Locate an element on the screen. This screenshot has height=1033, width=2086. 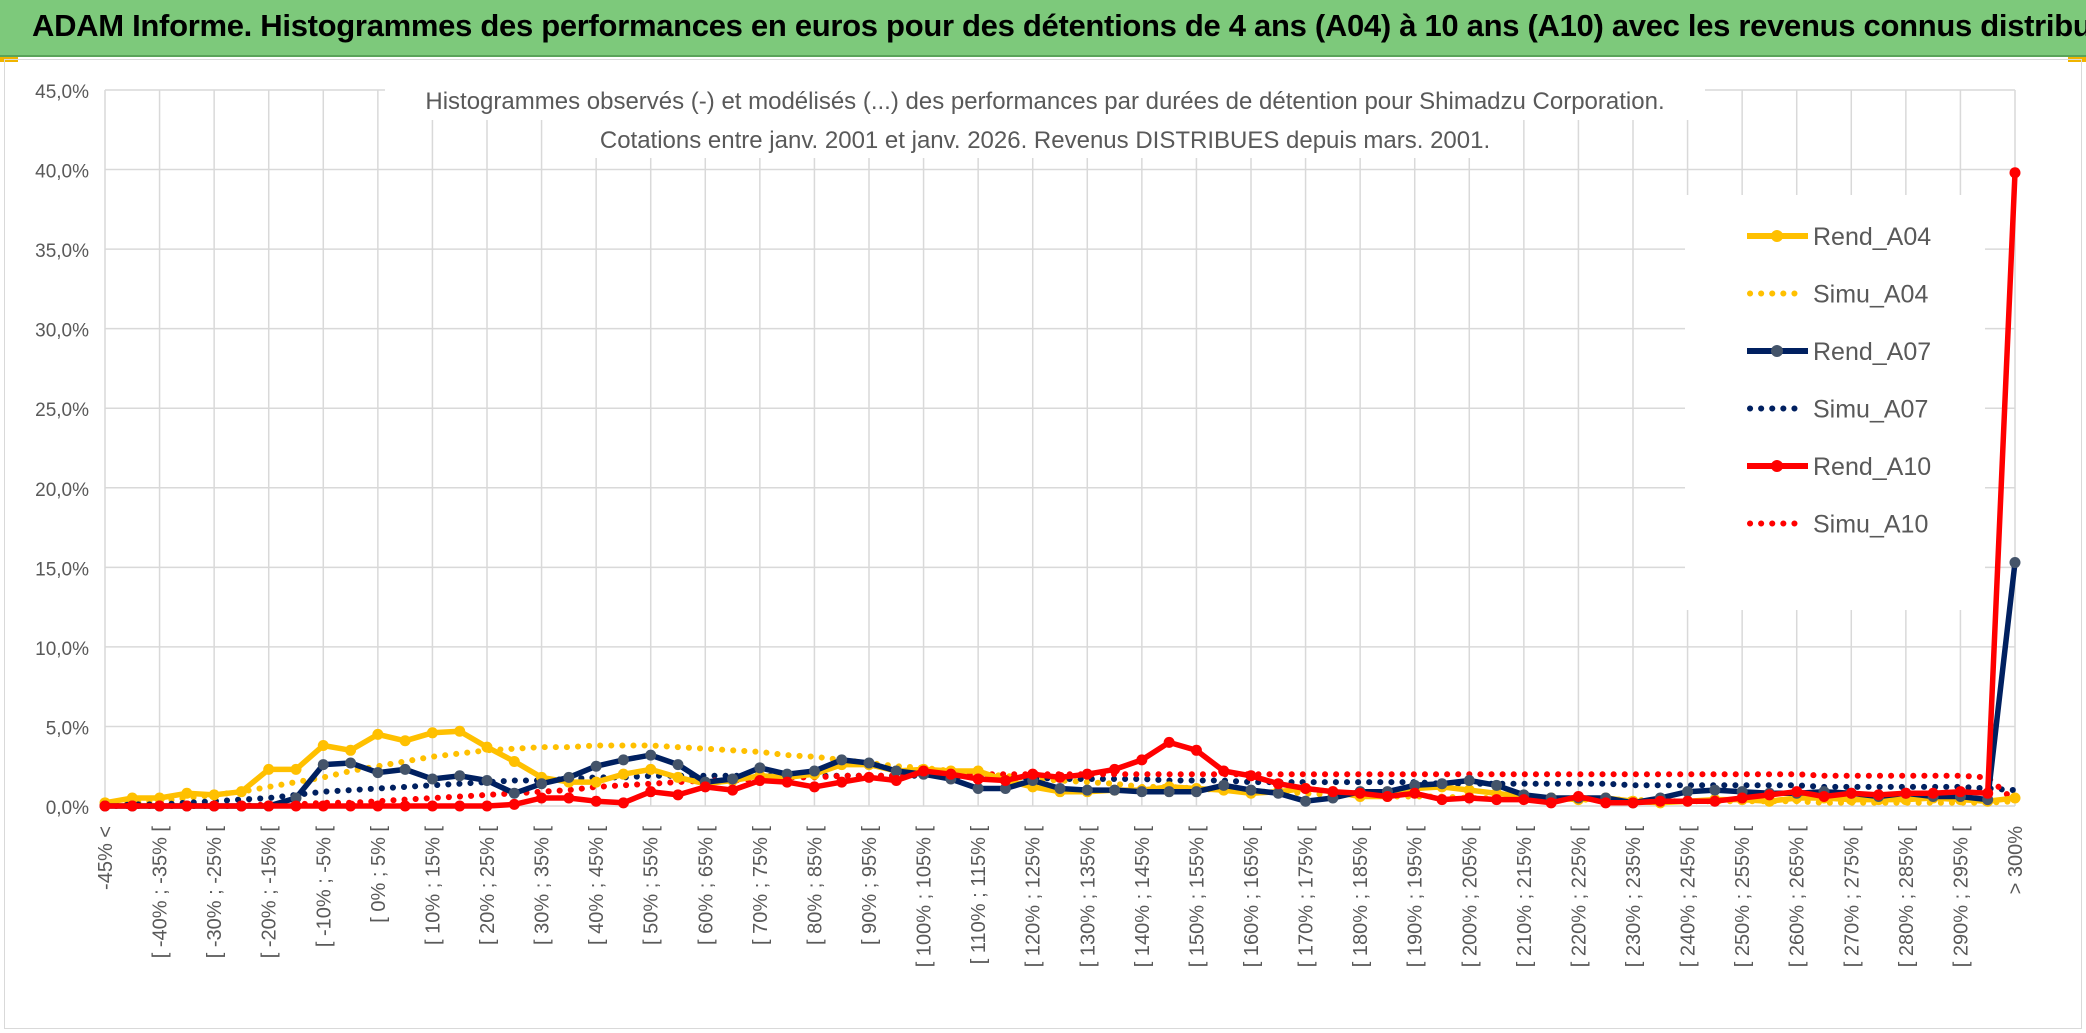
legend-background is located at coordinates (1835, 402).